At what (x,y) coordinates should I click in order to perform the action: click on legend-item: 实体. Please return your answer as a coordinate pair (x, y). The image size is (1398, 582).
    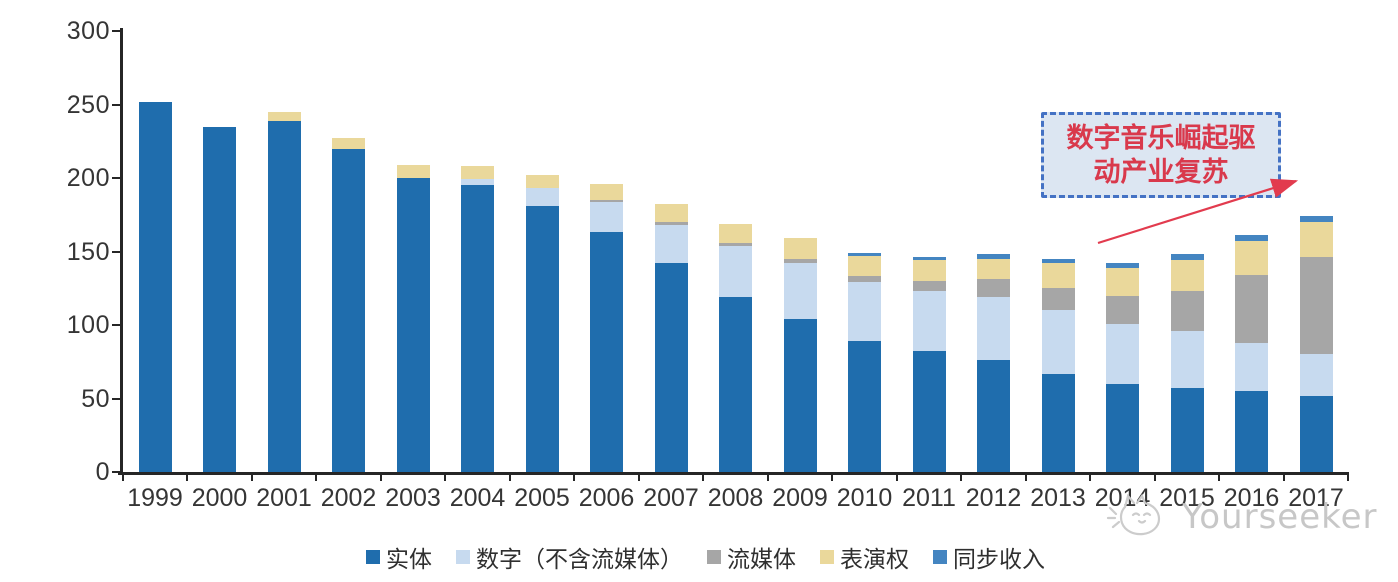
    Looking at the image, I should click on (399, 557).